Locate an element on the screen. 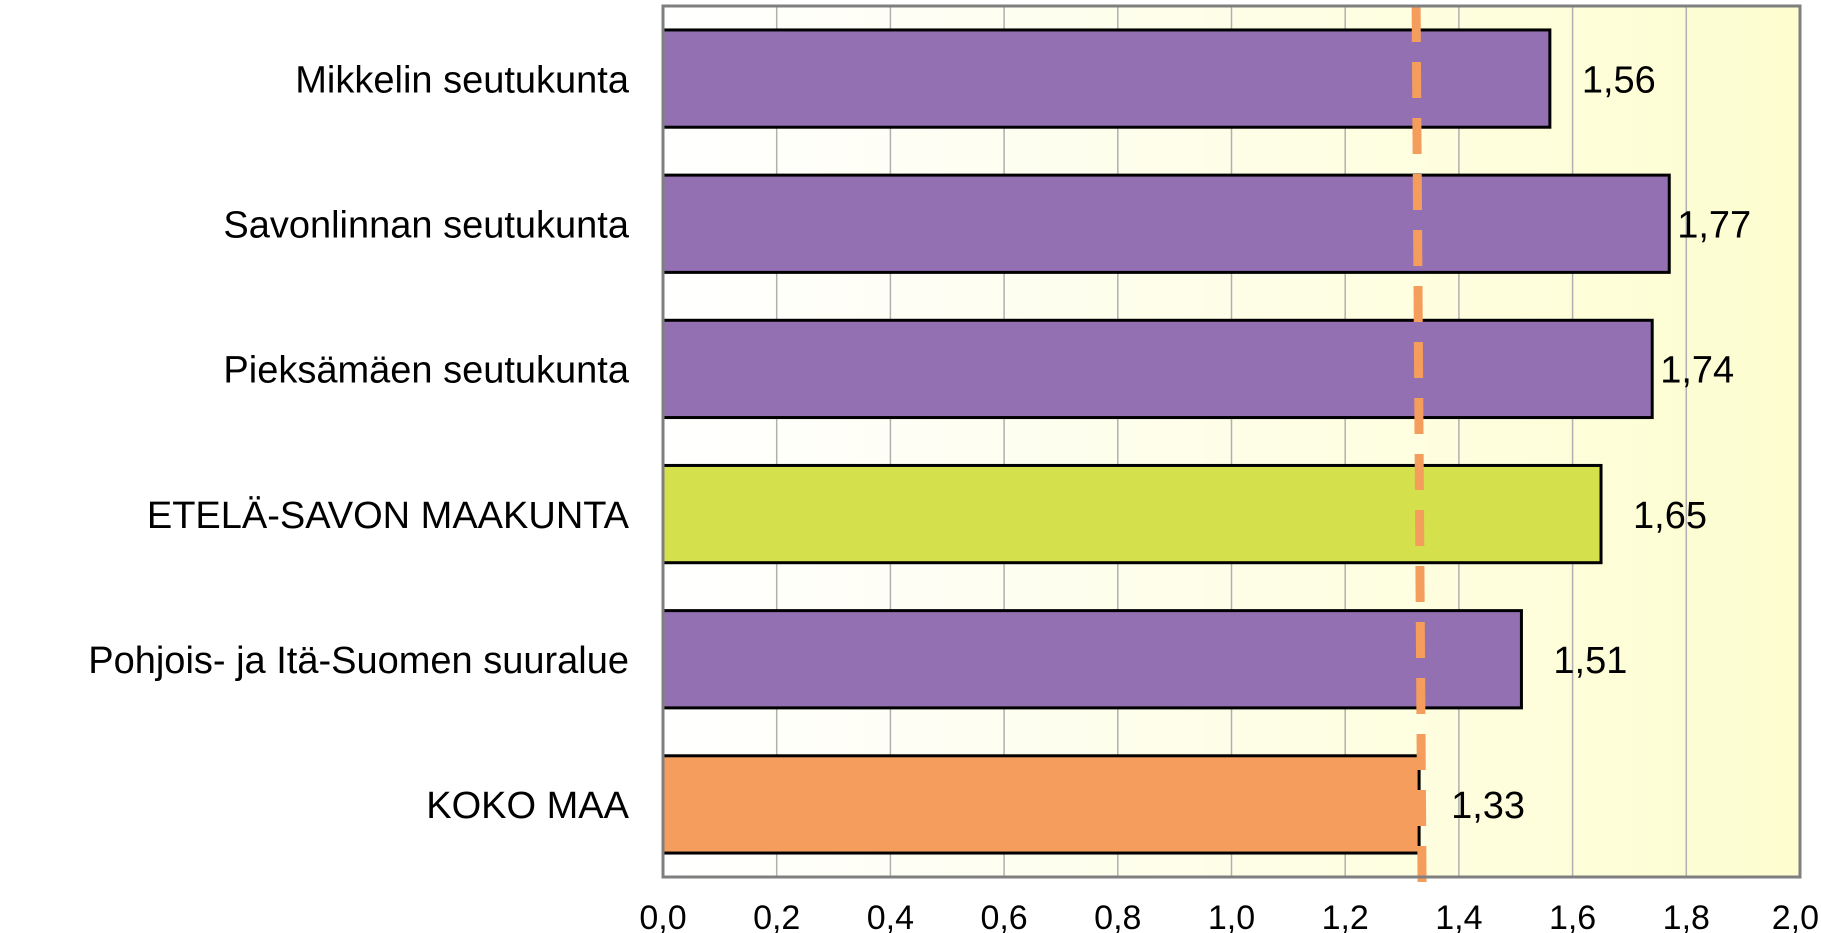  x-tick-labels: 0,0 0,2 0,4 0,6 0,8 1,0 1,2 1,4 1,6 1,8 2,0 is located at coordinates (1229, 916).